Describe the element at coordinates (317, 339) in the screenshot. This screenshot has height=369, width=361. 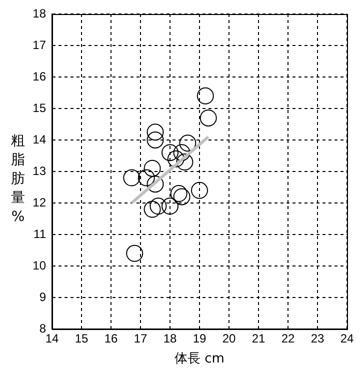
I see `x-tick-label: 23` at that location.